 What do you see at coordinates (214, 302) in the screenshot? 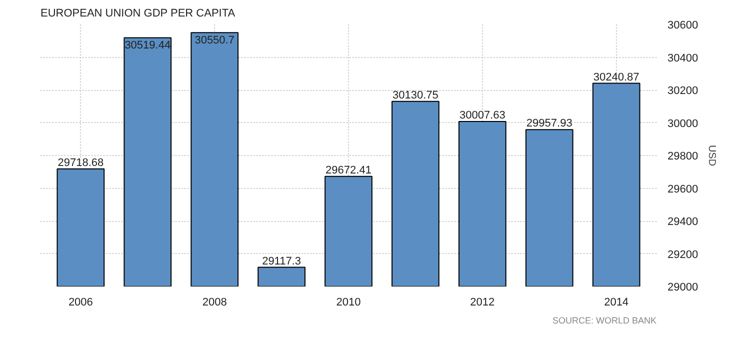
I see `x-tick-label: 2008` at bounding box center [214, 302].